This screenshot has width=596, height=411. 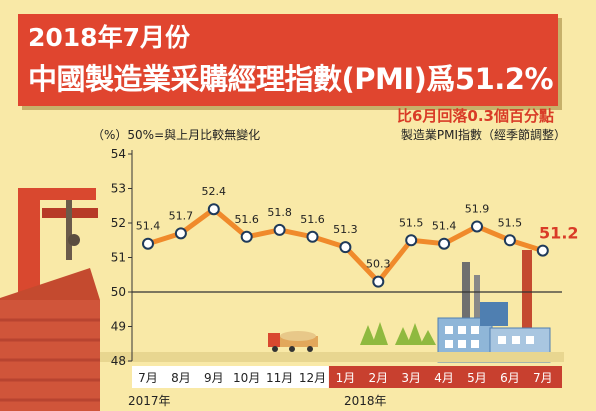 What do you see at coordinates (398, 333) in the screenshot?
I see `trees` at bounding box center [398, 333].